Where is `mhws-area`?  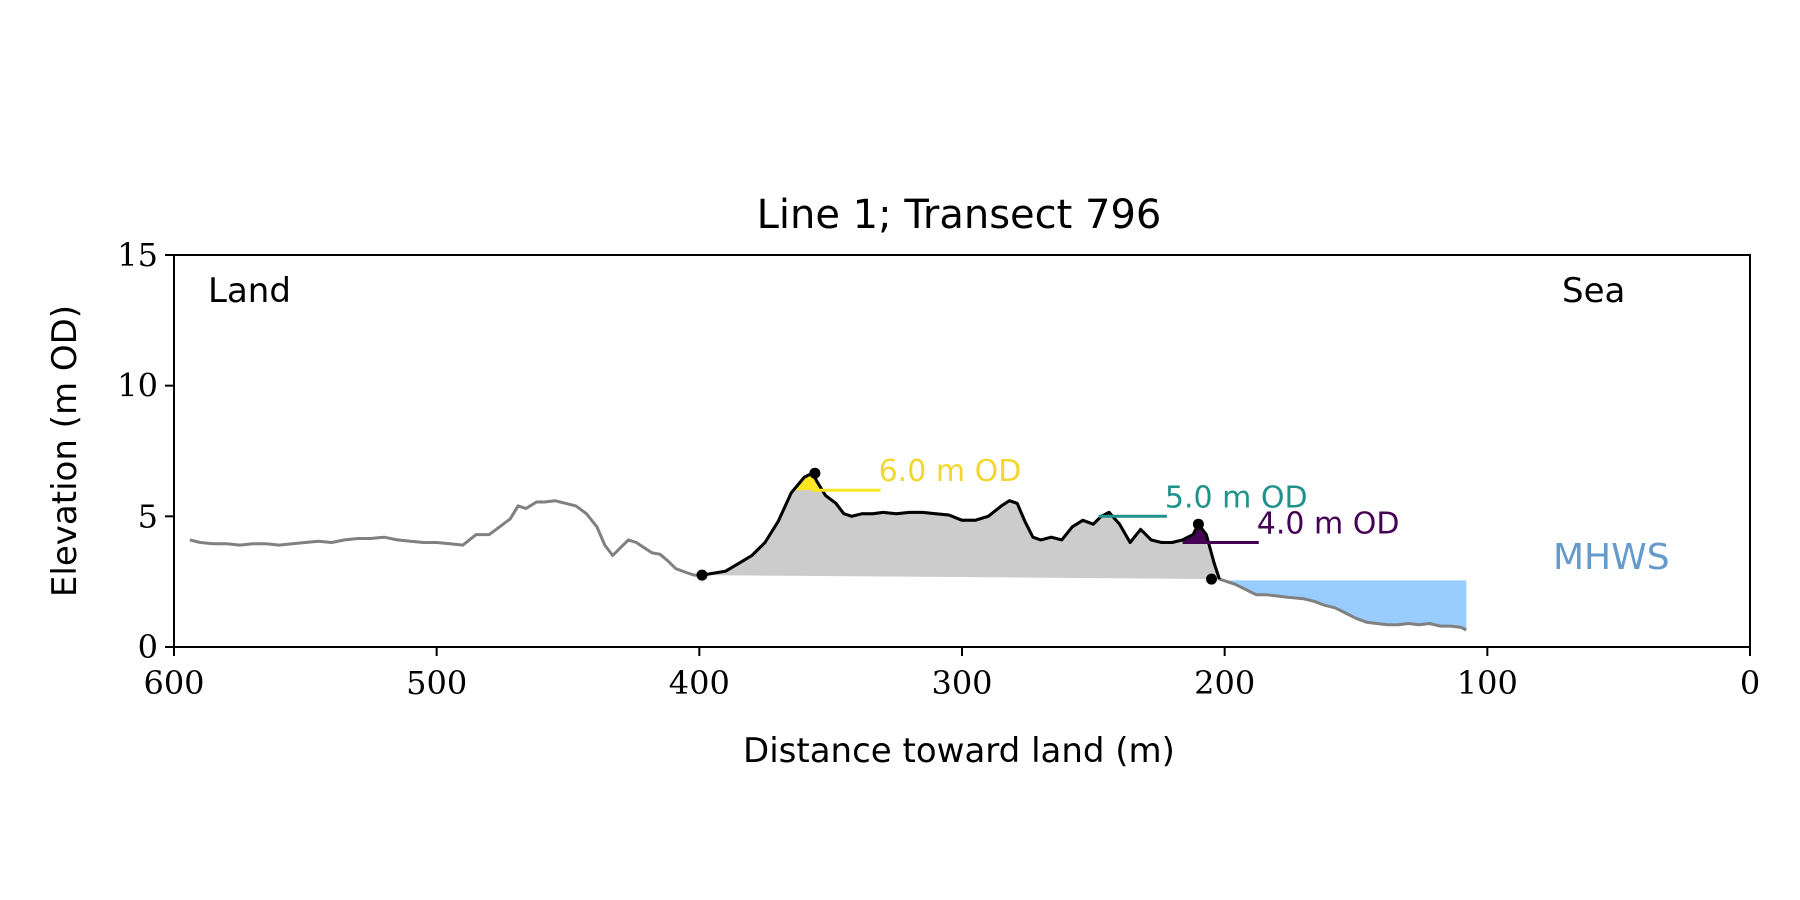
mhws-area is located at coordinates (1343, 605).